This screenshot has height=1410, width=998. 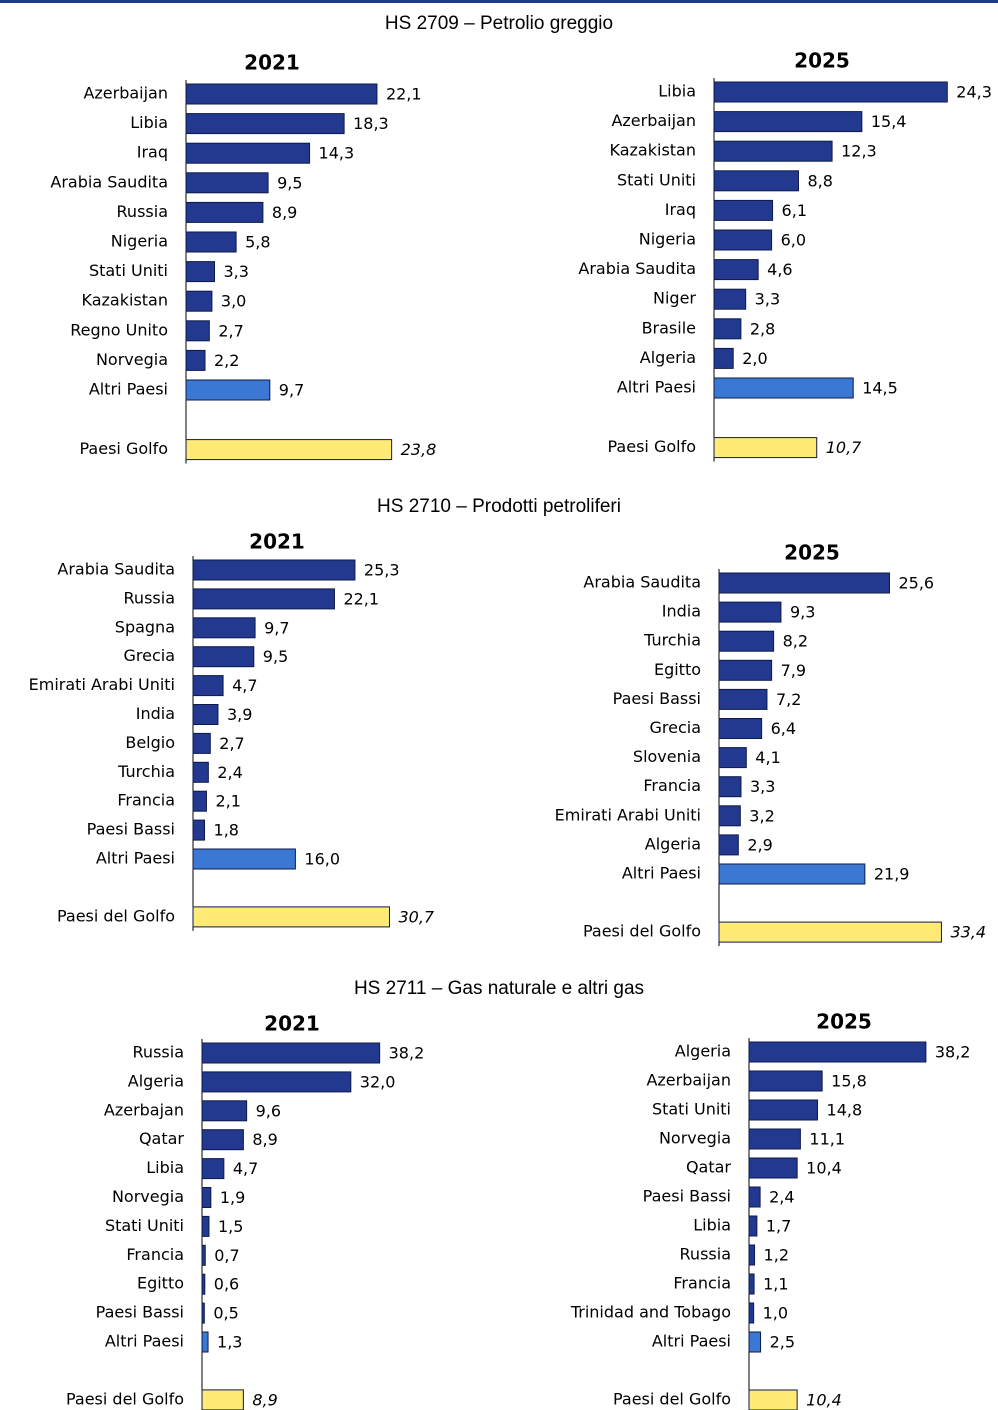 What do you see at coordinates (762, 328) in the screenshot?
I see `data-label: 2,8` at bounding box center [762, 328].